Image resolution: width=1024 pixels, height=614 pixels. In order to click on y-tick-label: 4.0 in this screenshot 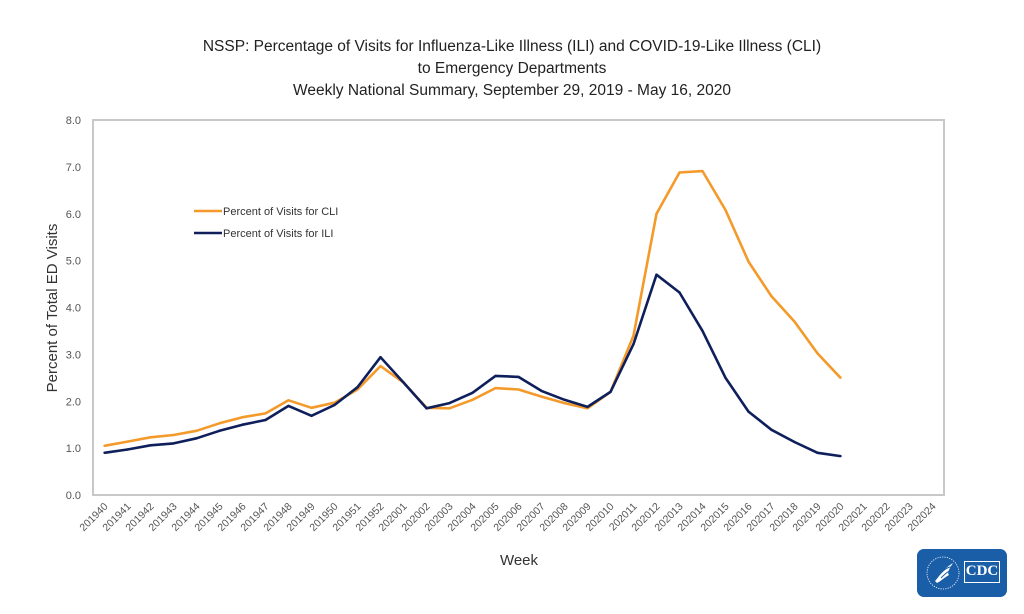, I will do `click(73, 309)`.